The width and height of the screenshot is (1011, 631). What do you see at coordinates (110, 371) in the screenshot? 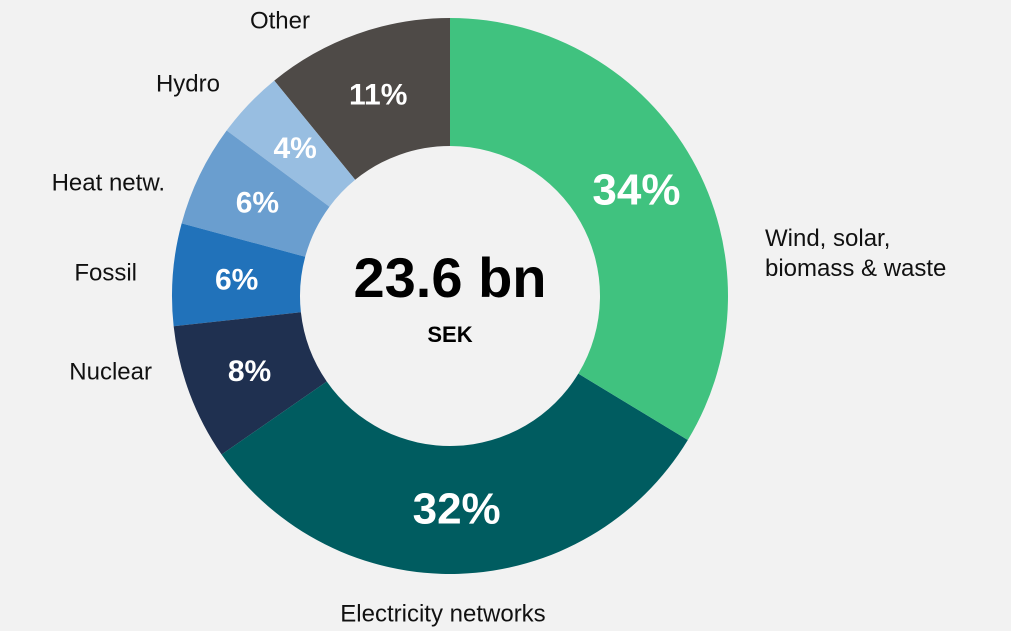
I see `category-label: Nuclear` at bounding box center [110, 371].